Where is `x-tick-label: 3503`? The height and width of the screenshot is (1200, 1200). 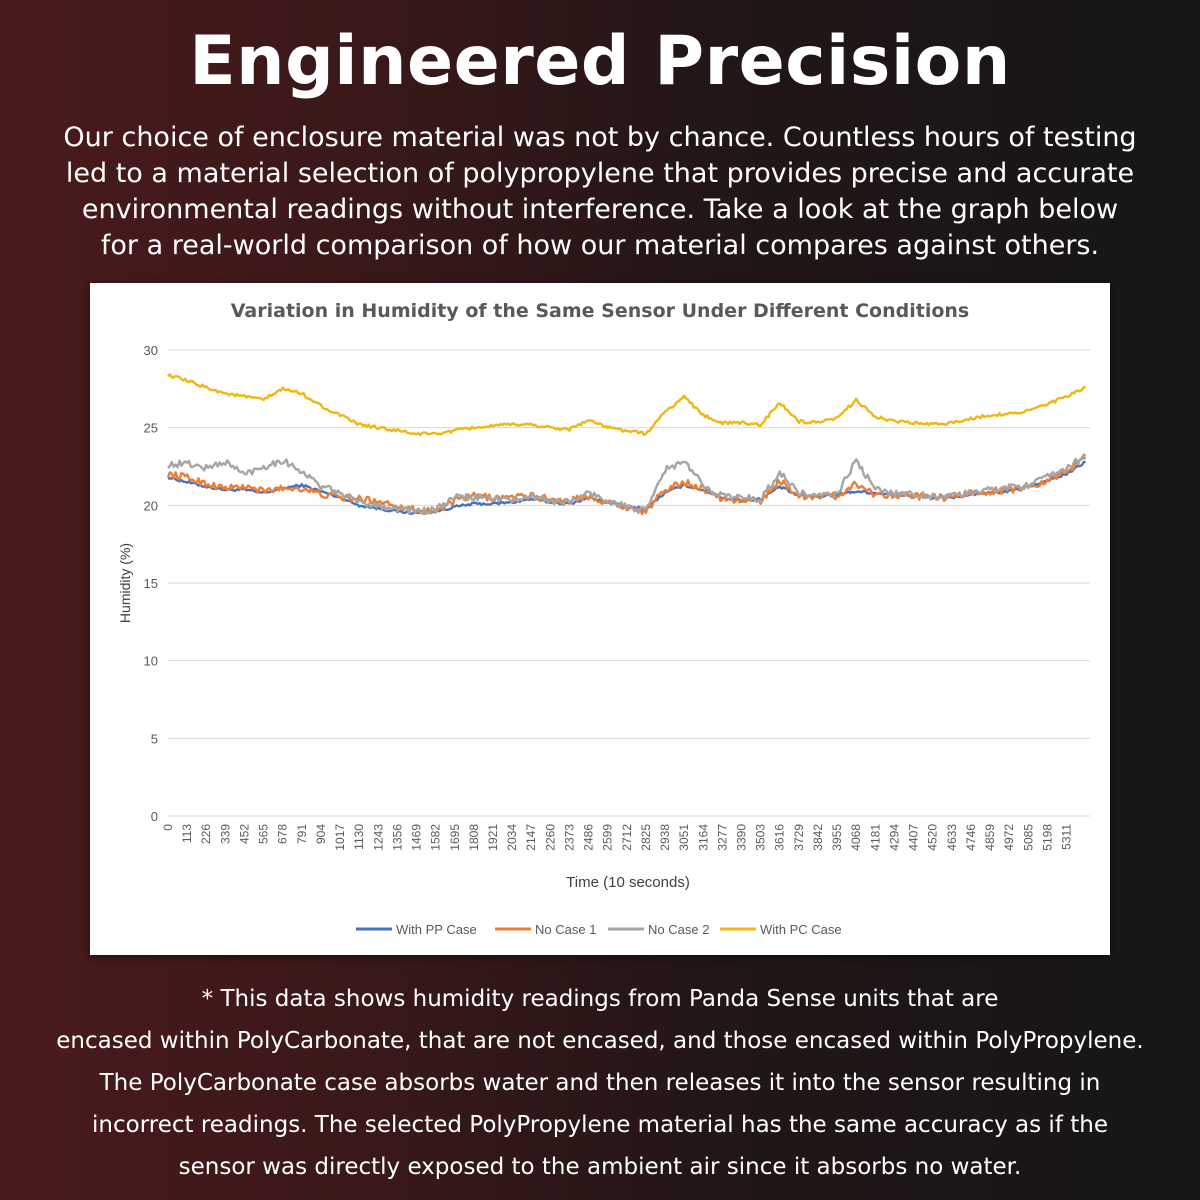 x-tick-label: 3503 is located at coordinates (761, 837).